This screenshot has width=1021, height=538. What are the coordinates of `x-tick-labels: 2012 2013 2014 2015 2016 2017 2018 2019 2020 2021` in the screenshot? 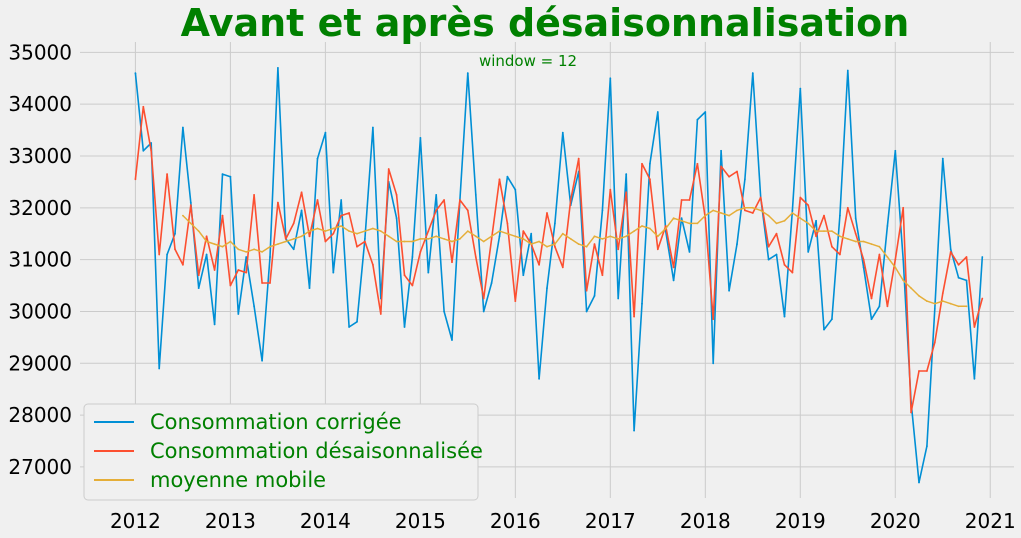 It's located at (563, 521).